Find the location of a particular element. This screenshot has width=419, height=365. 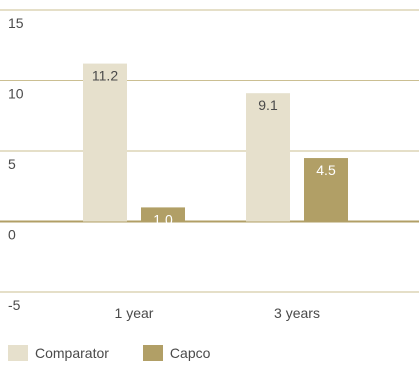

data-label-comparator-1: 11.2 is located at coordinates (105, 76).